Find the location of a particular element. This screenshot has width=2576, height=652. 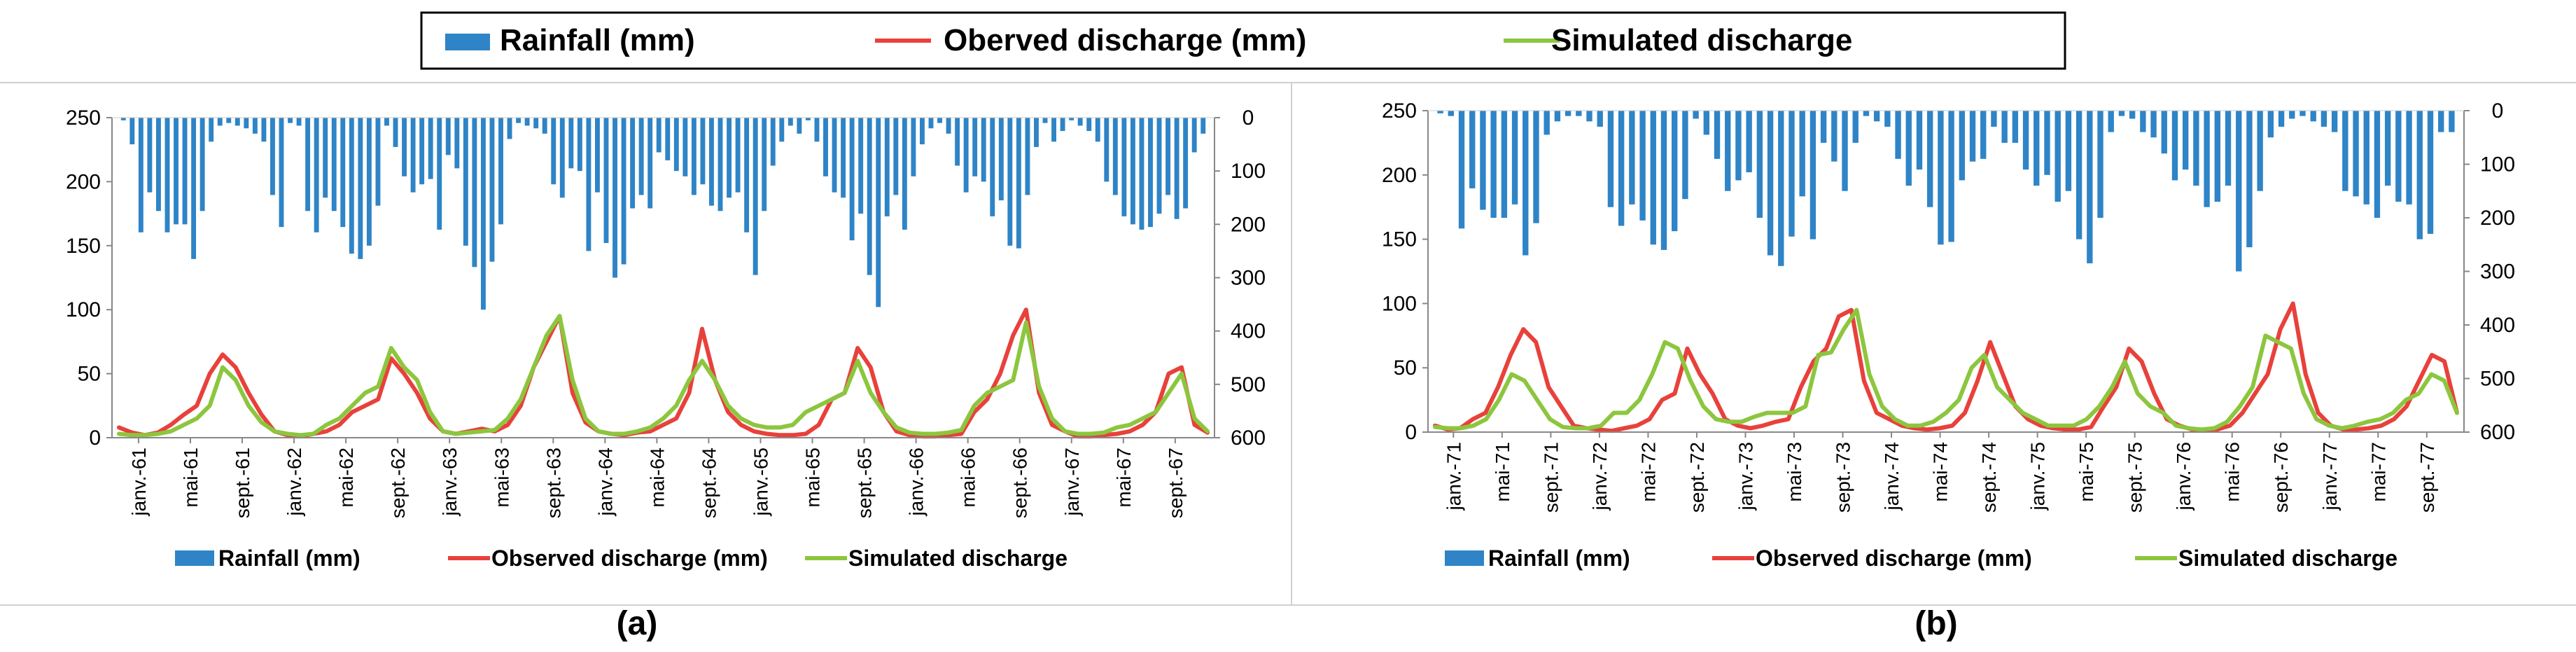

panel-b-right-tick-label: 500 is located at coordinates (2497, 380).